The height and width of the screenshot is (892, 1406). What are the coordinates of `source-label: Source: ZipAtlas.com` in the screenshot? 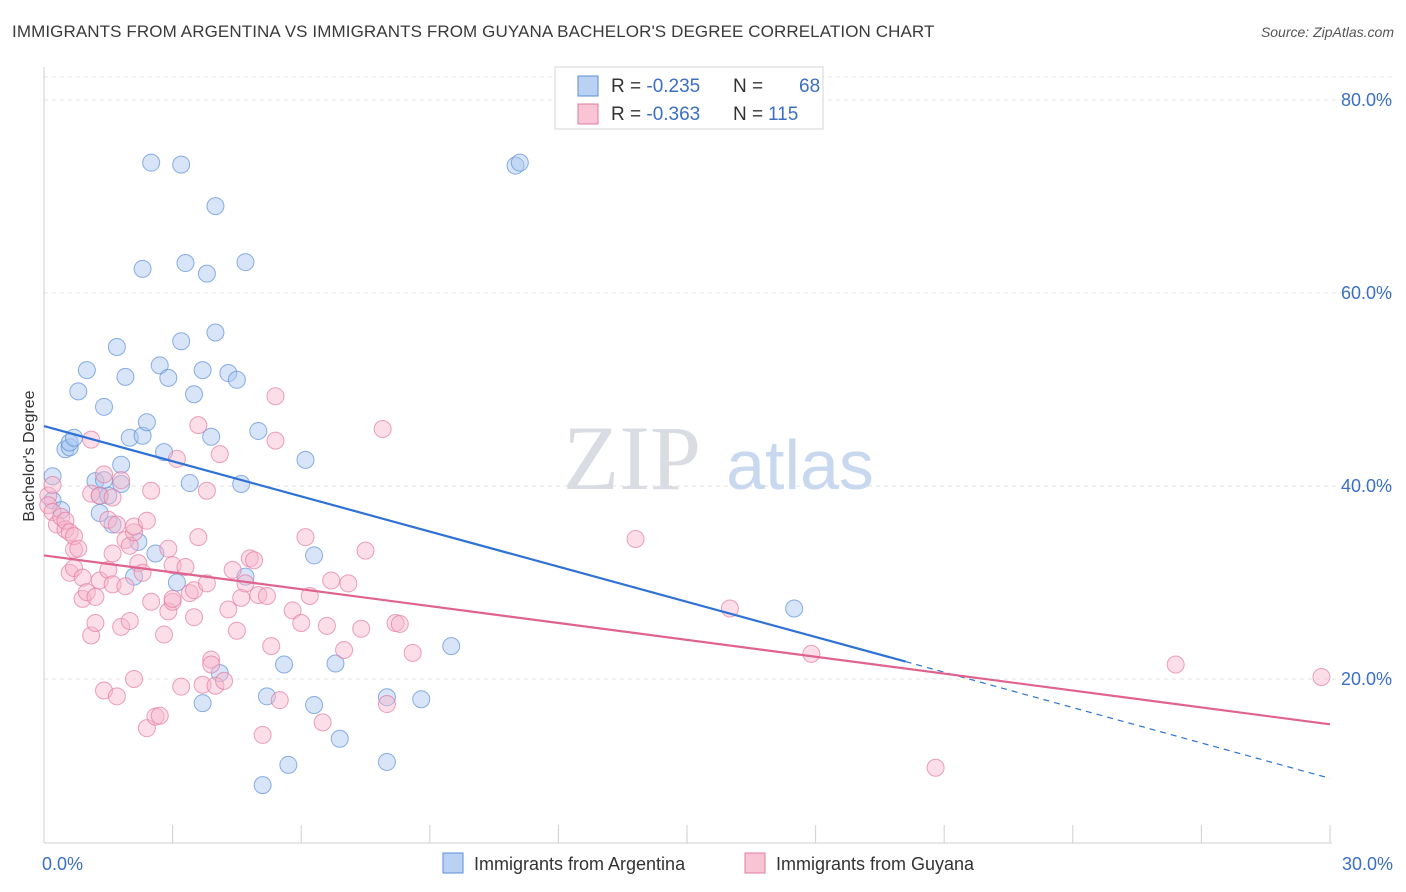 It's located at (1327, 32).